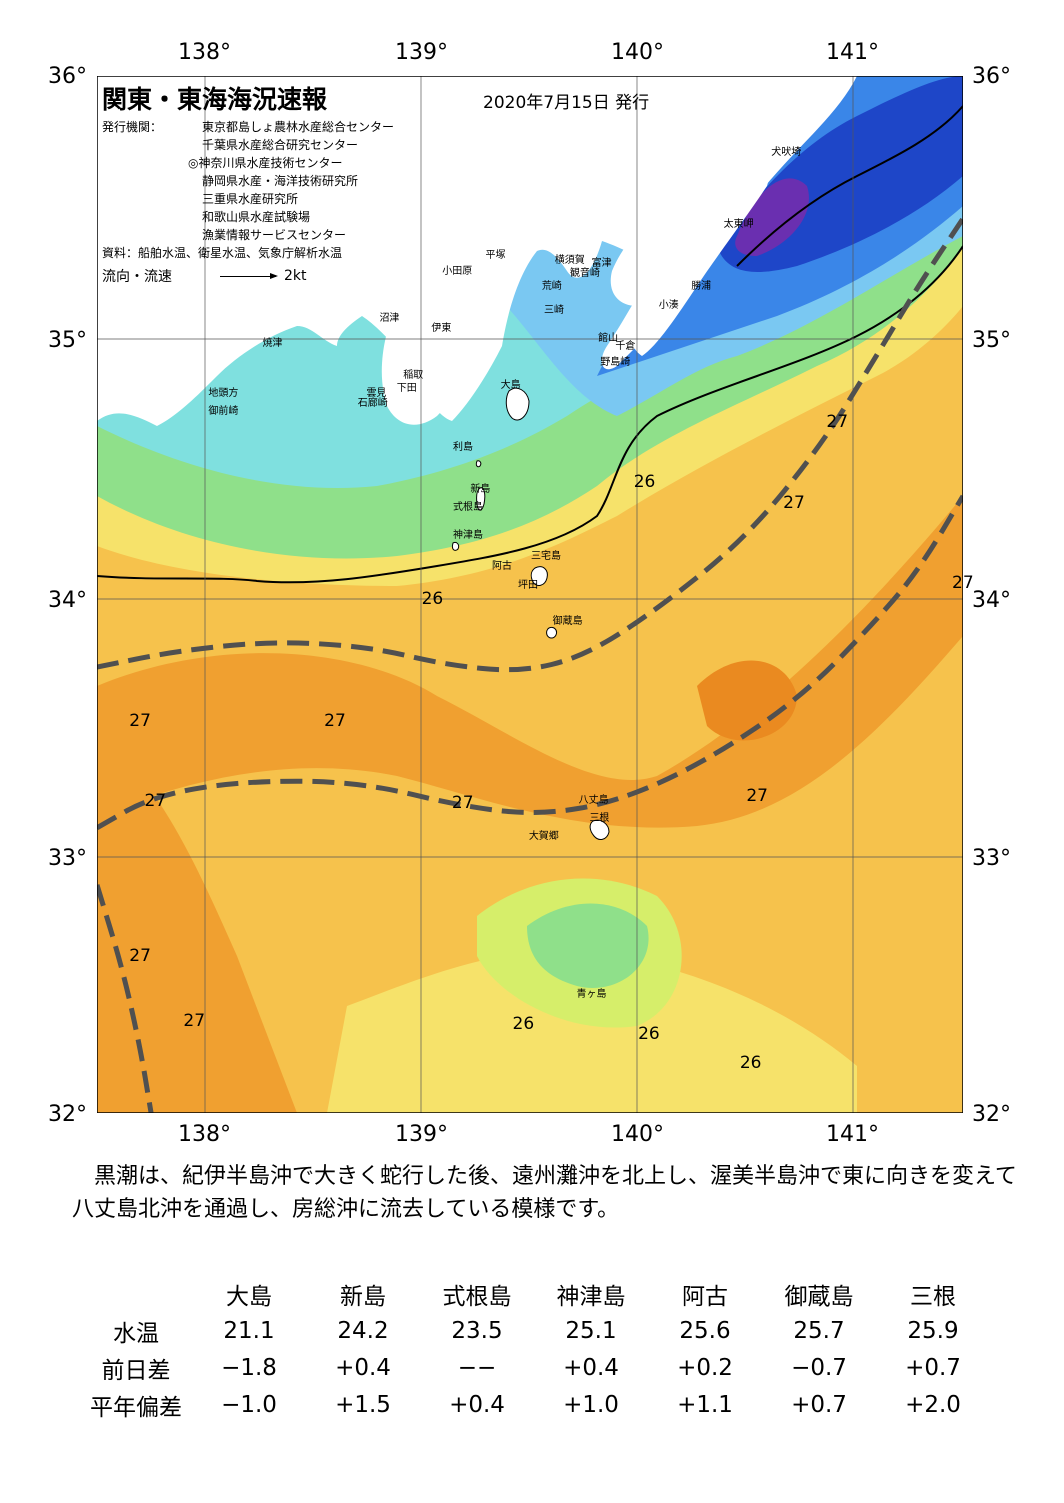 The height and width of the screenshot is (1503, 1064). I want to click on lon-label-bottom-138: 138°, so click(204, 1134).